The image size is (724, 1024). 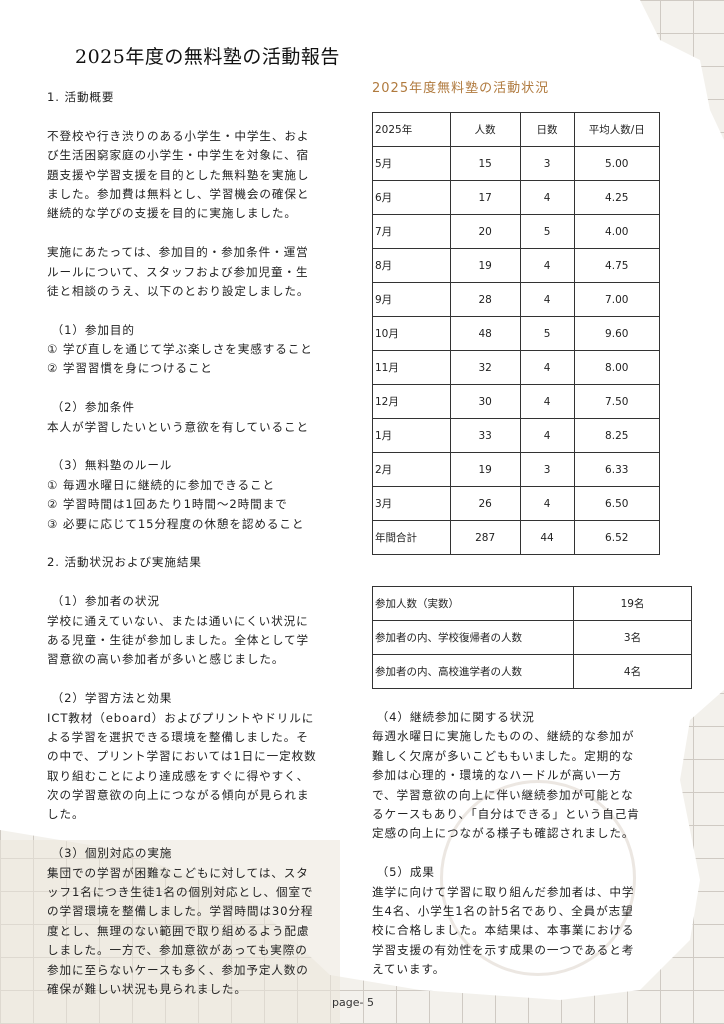 I want to click on text-line: よる学習を選択できる環境を整備しました。そ, so click(x=178, y=736).